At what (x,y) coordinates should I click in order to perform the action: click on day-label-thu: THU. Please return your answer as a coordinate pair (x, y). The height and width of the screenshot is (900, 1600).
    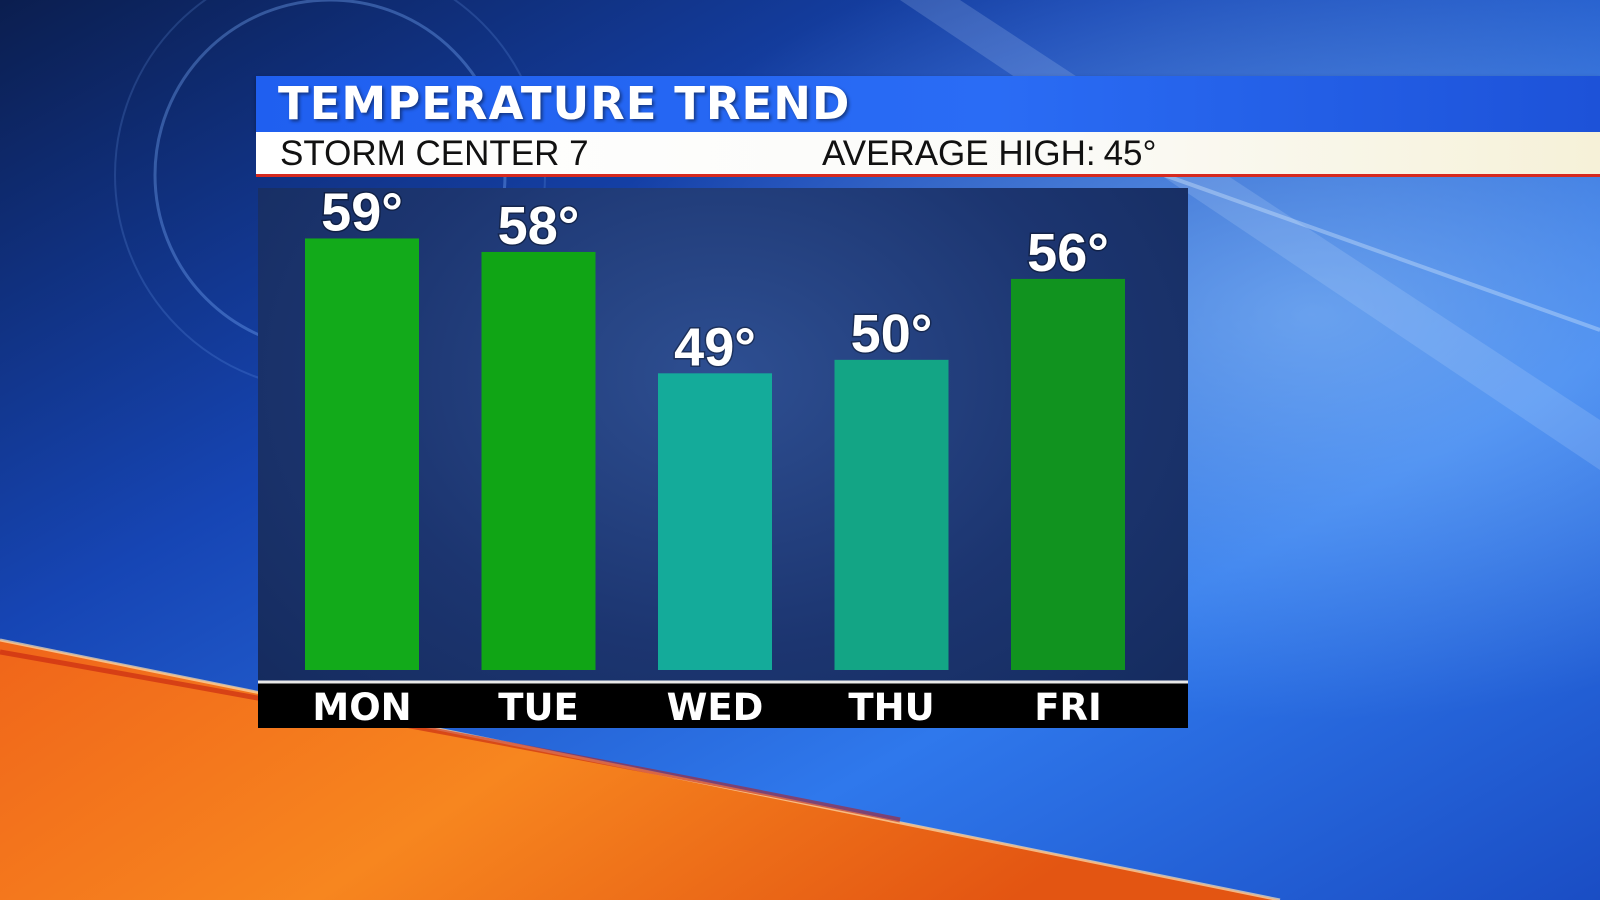
    Looking at the image, I should click on (891, 707).